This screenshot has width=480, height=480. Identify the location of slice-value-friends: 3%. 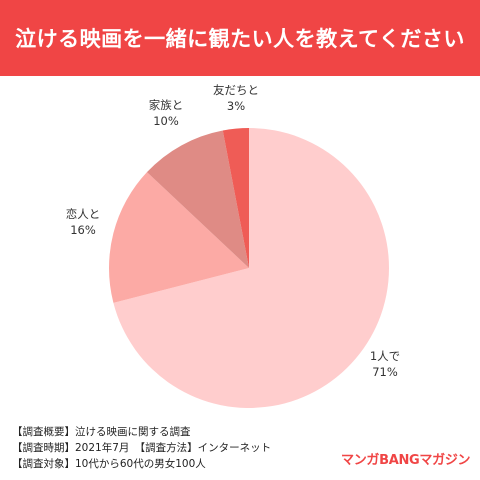
(236, 106).